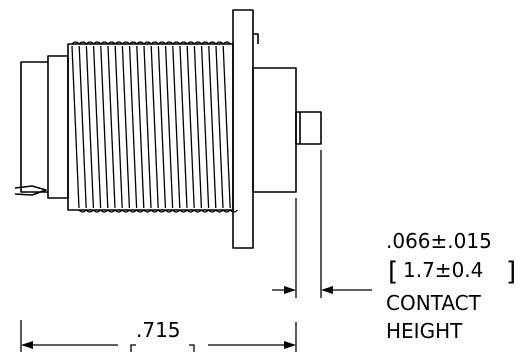 This screenshot has height=352, width=520. I want to click on thread-lines, so click(151, 127).